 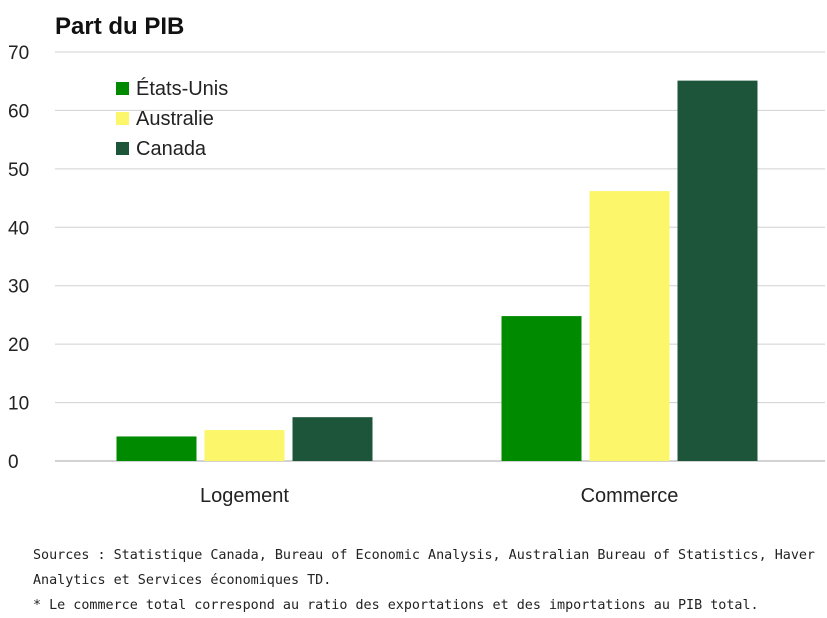 What do you see at coordinates (18, 228) in the screenshot?
I see `y-tick-label: 40` at bounding box center [18, 228].